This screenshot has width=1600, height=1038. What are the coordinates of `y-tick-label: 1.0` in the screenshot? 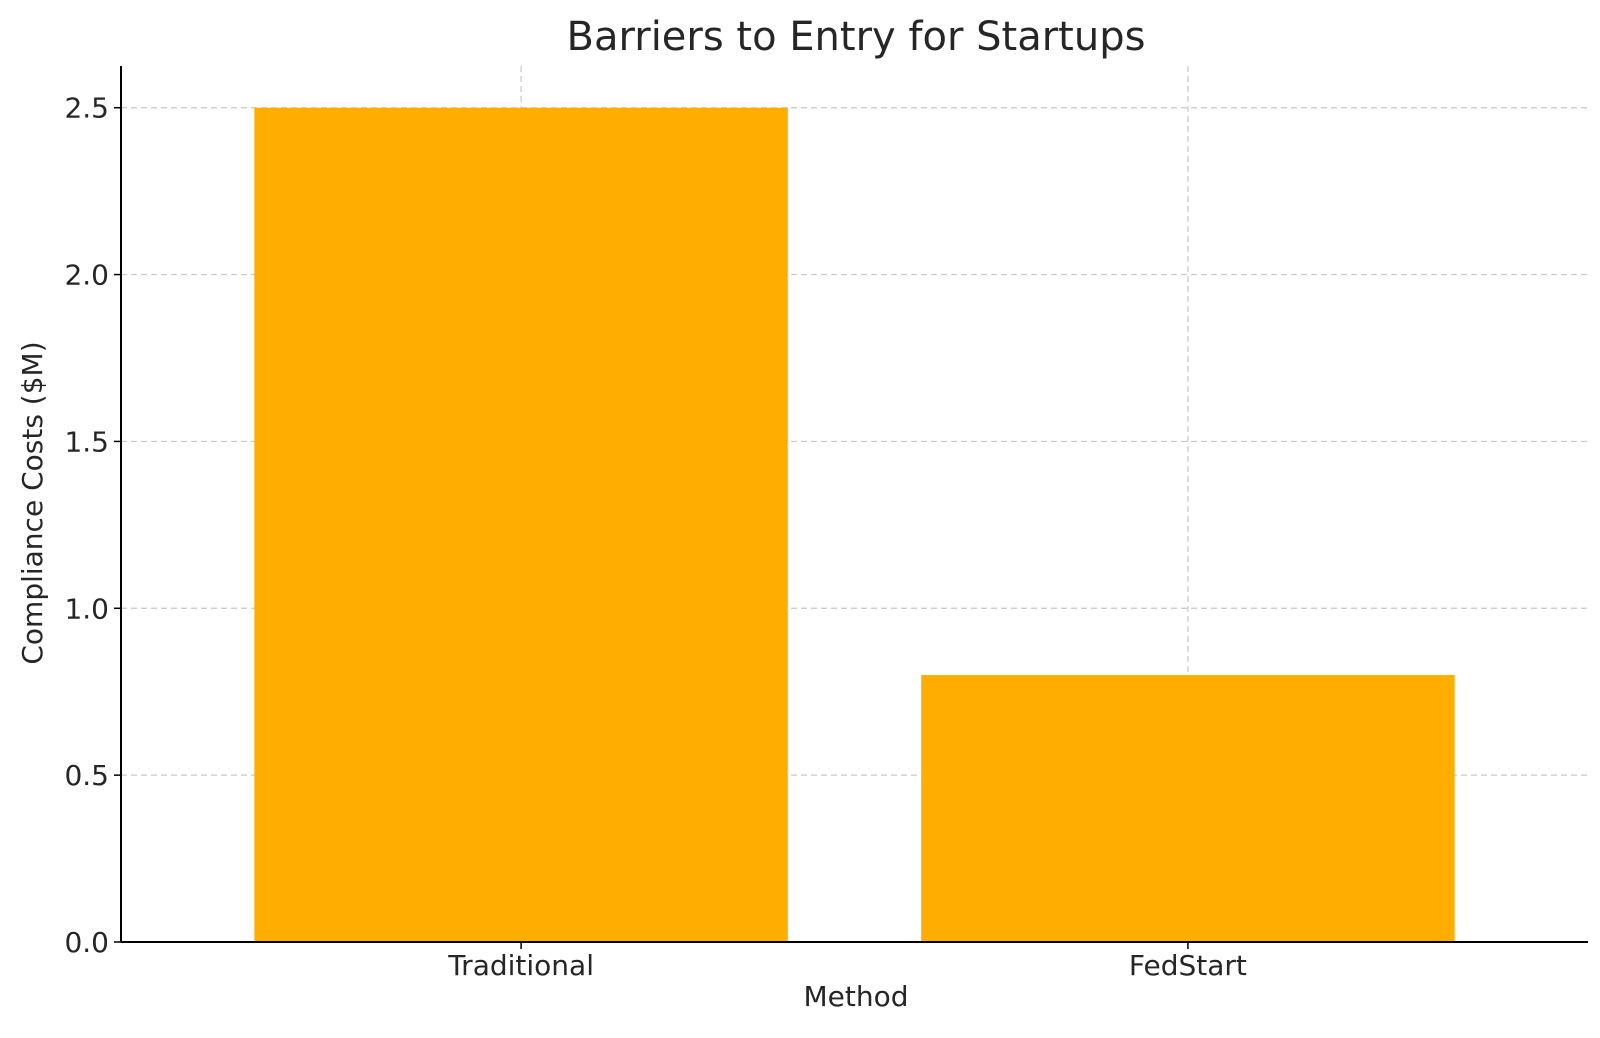 It's located at (86, 608).